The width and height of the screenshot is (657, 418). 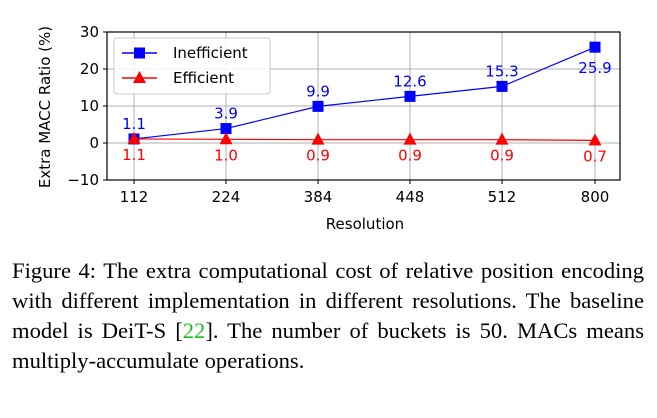 I want to click on data-label: 25.9, so click(x=594, y=68).